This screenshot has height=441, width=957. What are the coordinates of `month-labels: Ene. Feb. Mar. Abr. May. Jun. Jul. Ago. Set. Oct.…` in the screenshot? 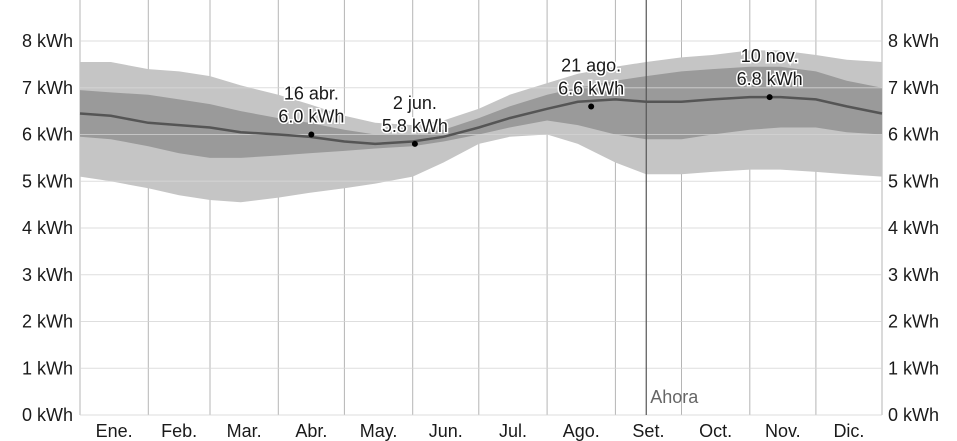 It's located at (480, 431).